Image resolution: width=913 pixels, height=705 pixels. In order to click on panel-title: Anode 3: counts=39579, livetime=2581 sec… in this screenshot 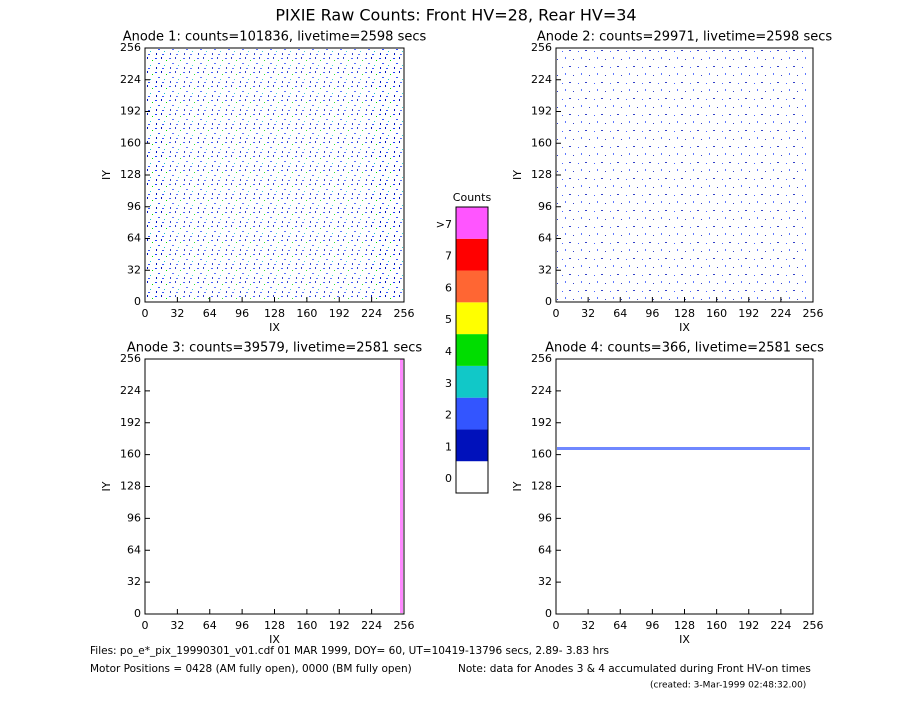, I will do `click(275, 348)`.